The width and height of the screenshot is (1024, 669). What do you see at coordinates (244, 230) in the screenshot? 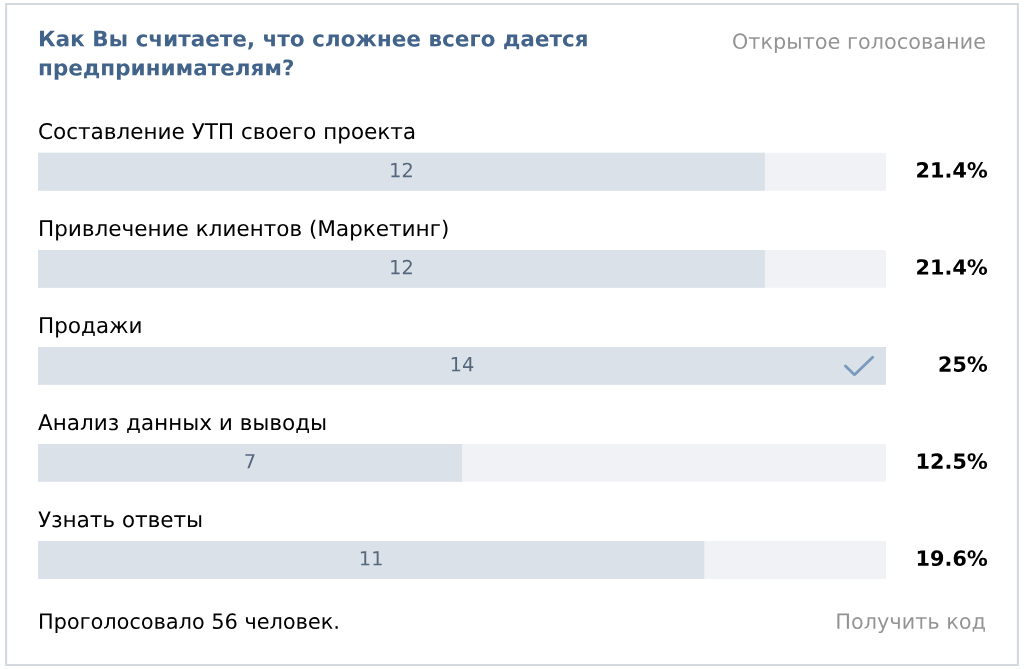
I see `y-tick-label: Привлечение клиентов (Маркетинг)` at bounding box center [244, 230].